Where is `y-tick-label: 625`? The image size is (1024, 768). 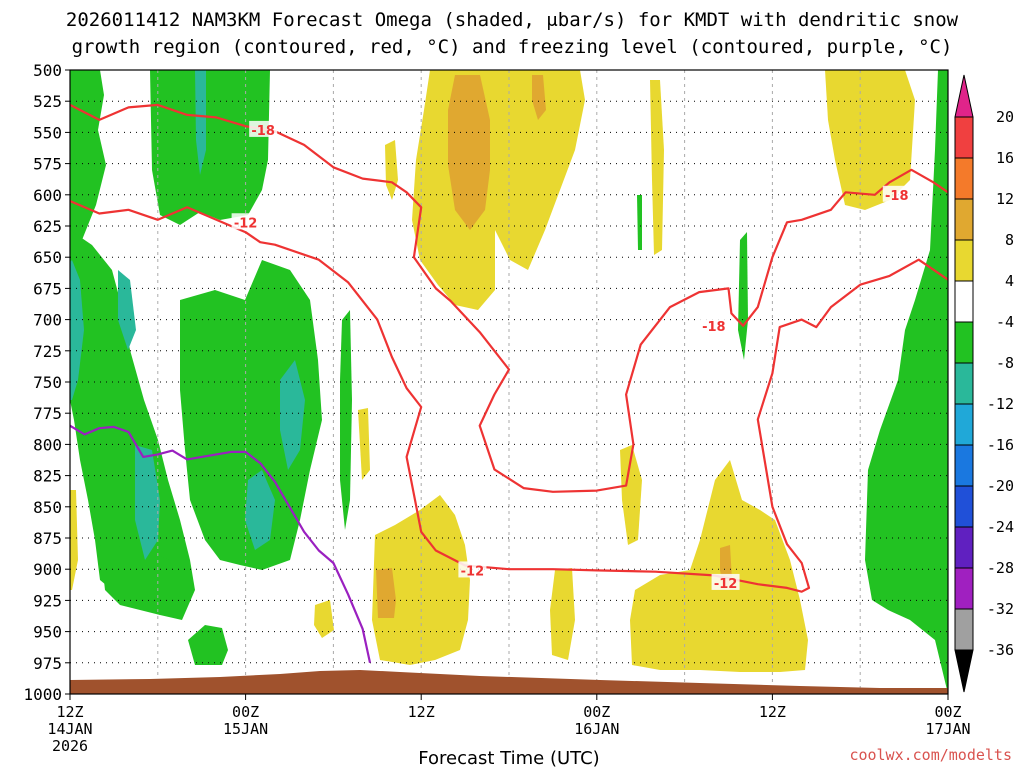 y-tick-label: 625 is located at coordinates (47, 226).